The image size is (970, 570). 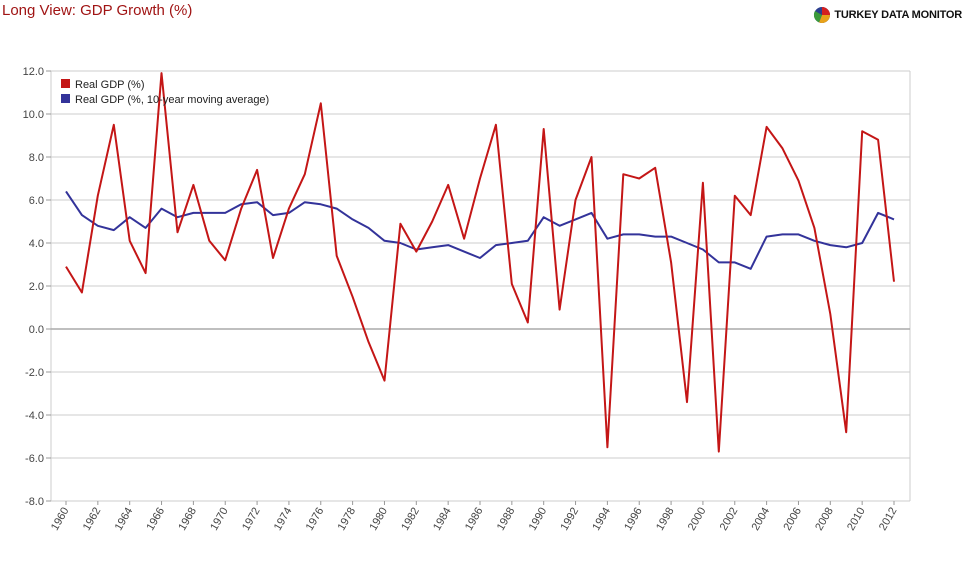 I want to click on brand-logo: TURKEY DATA MONITOR, so click(x=887, y=15).